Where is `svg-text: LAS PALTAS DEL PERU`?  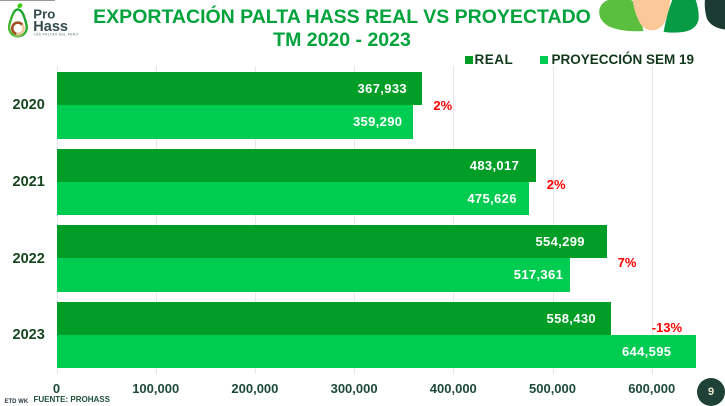
svg-text: LAS PALTAS DEL PERU is located at coordinates (56, 35).